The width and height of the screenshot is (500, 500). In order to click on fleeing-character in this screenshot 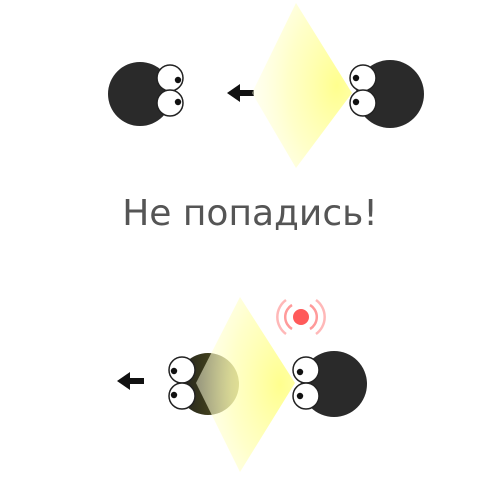, I will do `click(146, 94)`.